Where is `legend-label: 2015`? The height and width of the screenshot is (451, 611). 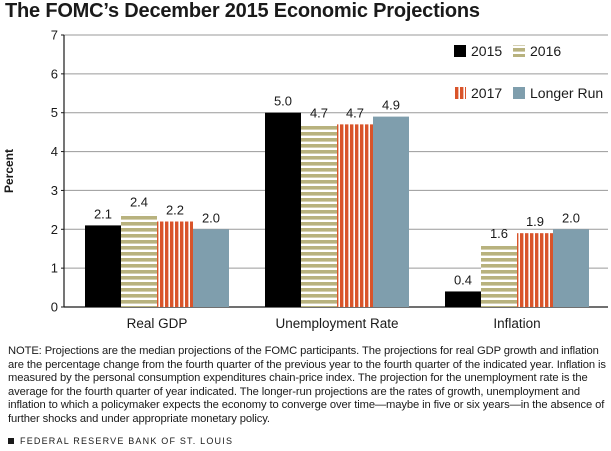 legend-label: 2015 is located at coordinates (486, 51).